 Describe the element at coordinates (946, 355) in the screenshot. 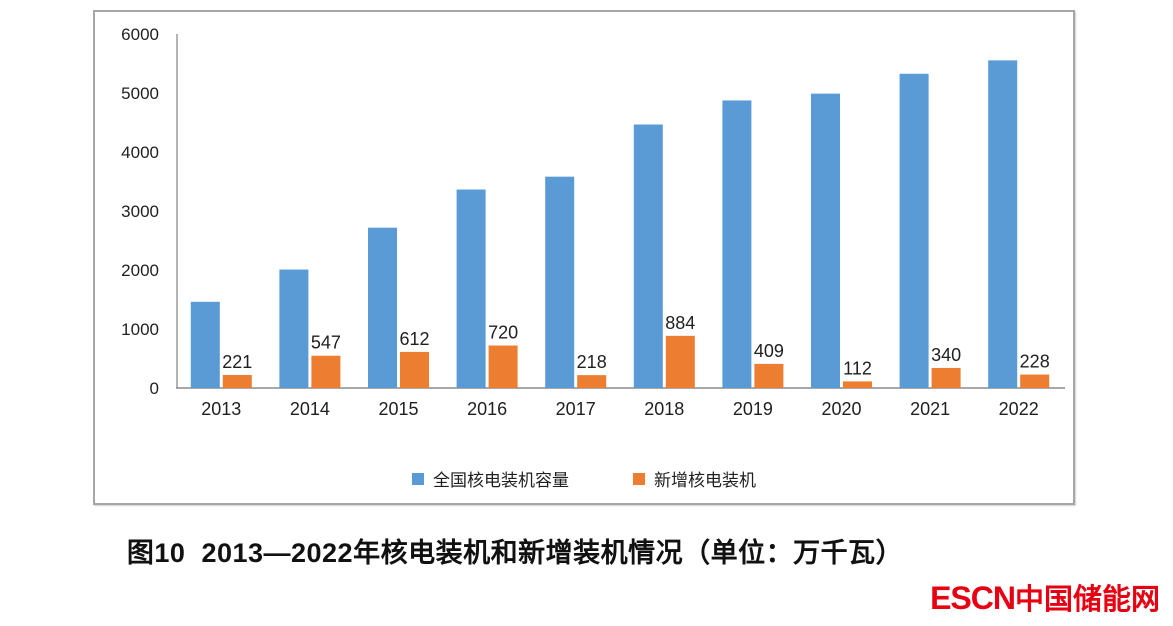

I see `value-label-2021: 340` at that location.